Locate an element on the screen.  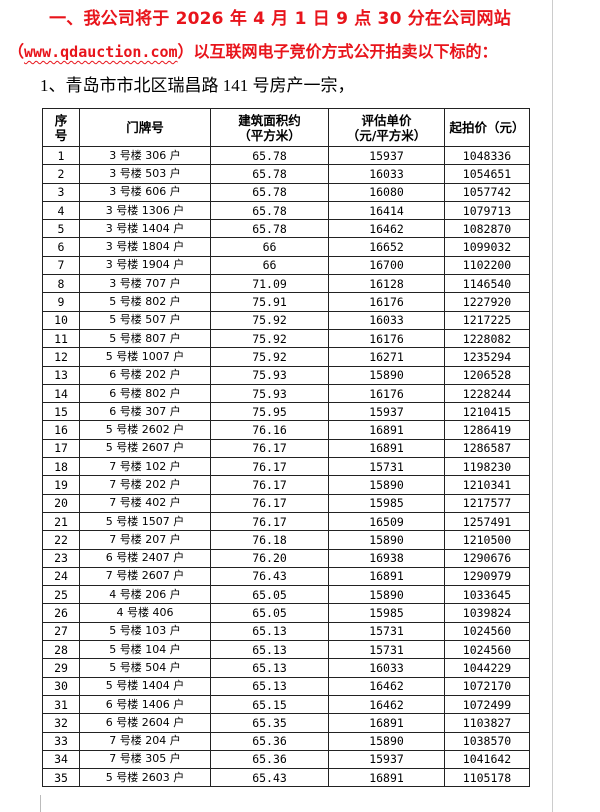
table-row: 20 7 号楼 402 户 76.17 15985 1217577 is located at coordinates (286, 503).